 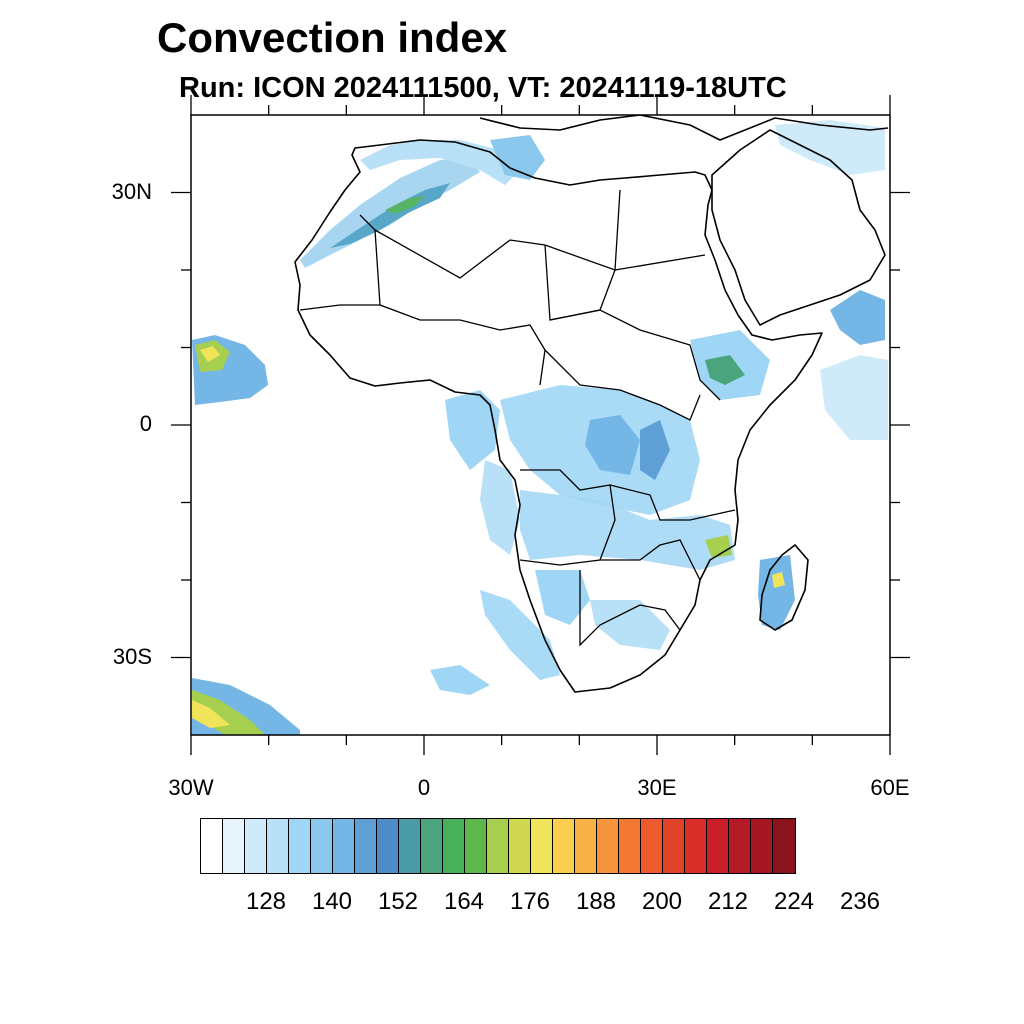 I want to click on colorbar-label: 236, so click(x=860, y=901).